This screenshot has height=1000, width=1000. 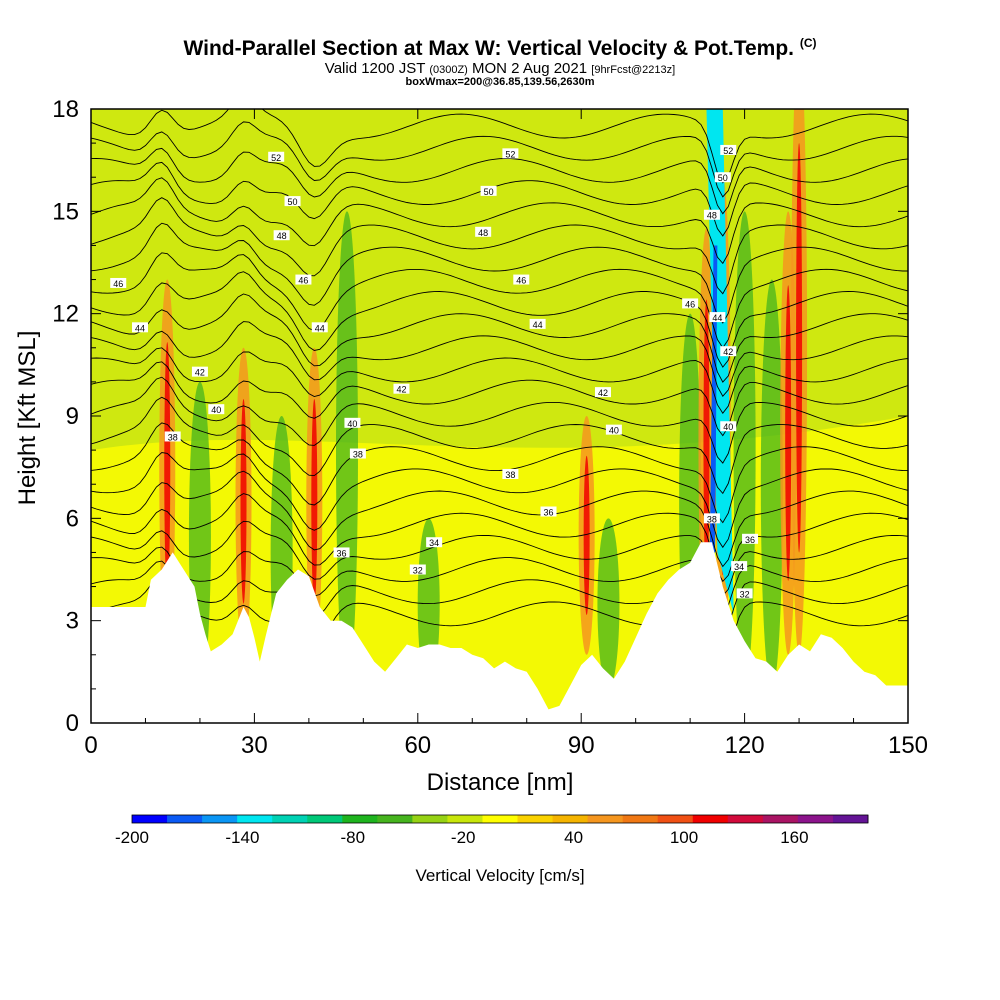 I want to click on y-tick-label: 18, so click(x=65, y=109).